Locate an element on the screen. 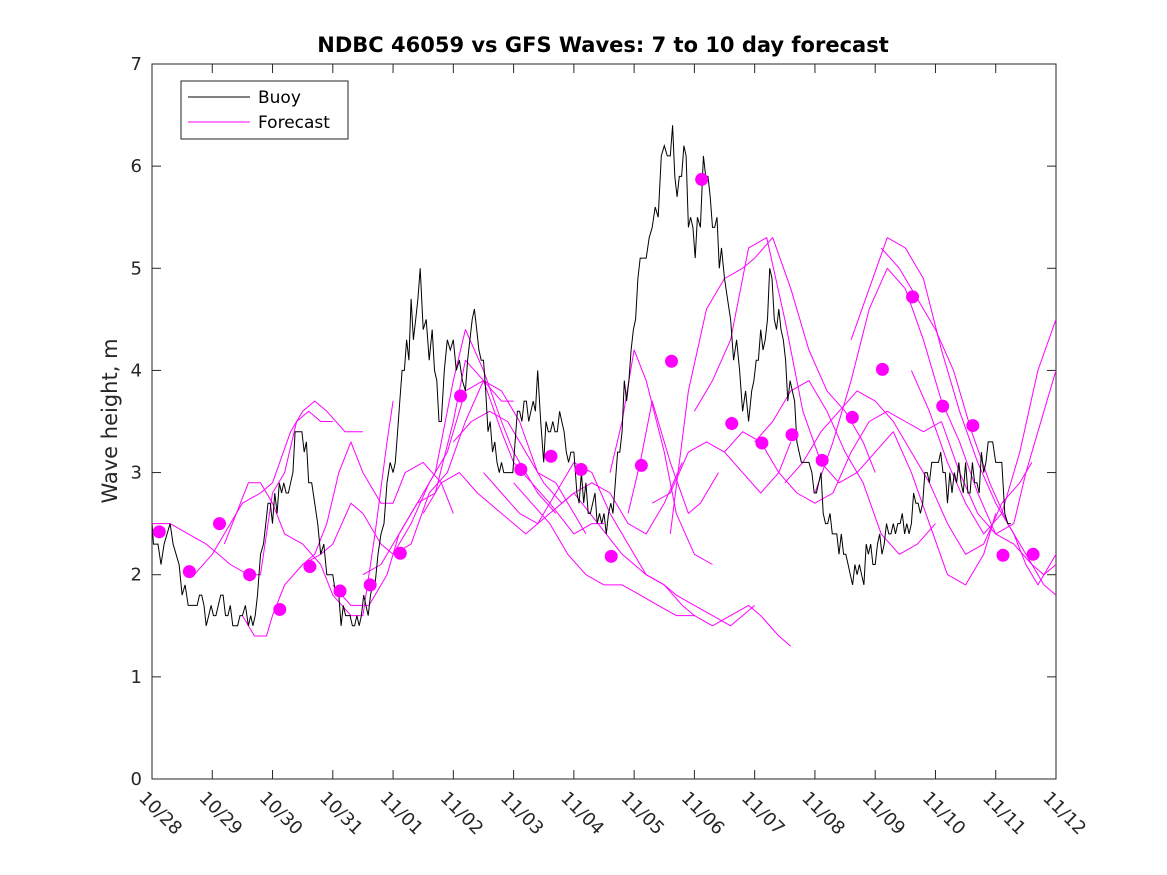  legend: Buoy Forecast is located at coordinates (264, 110).